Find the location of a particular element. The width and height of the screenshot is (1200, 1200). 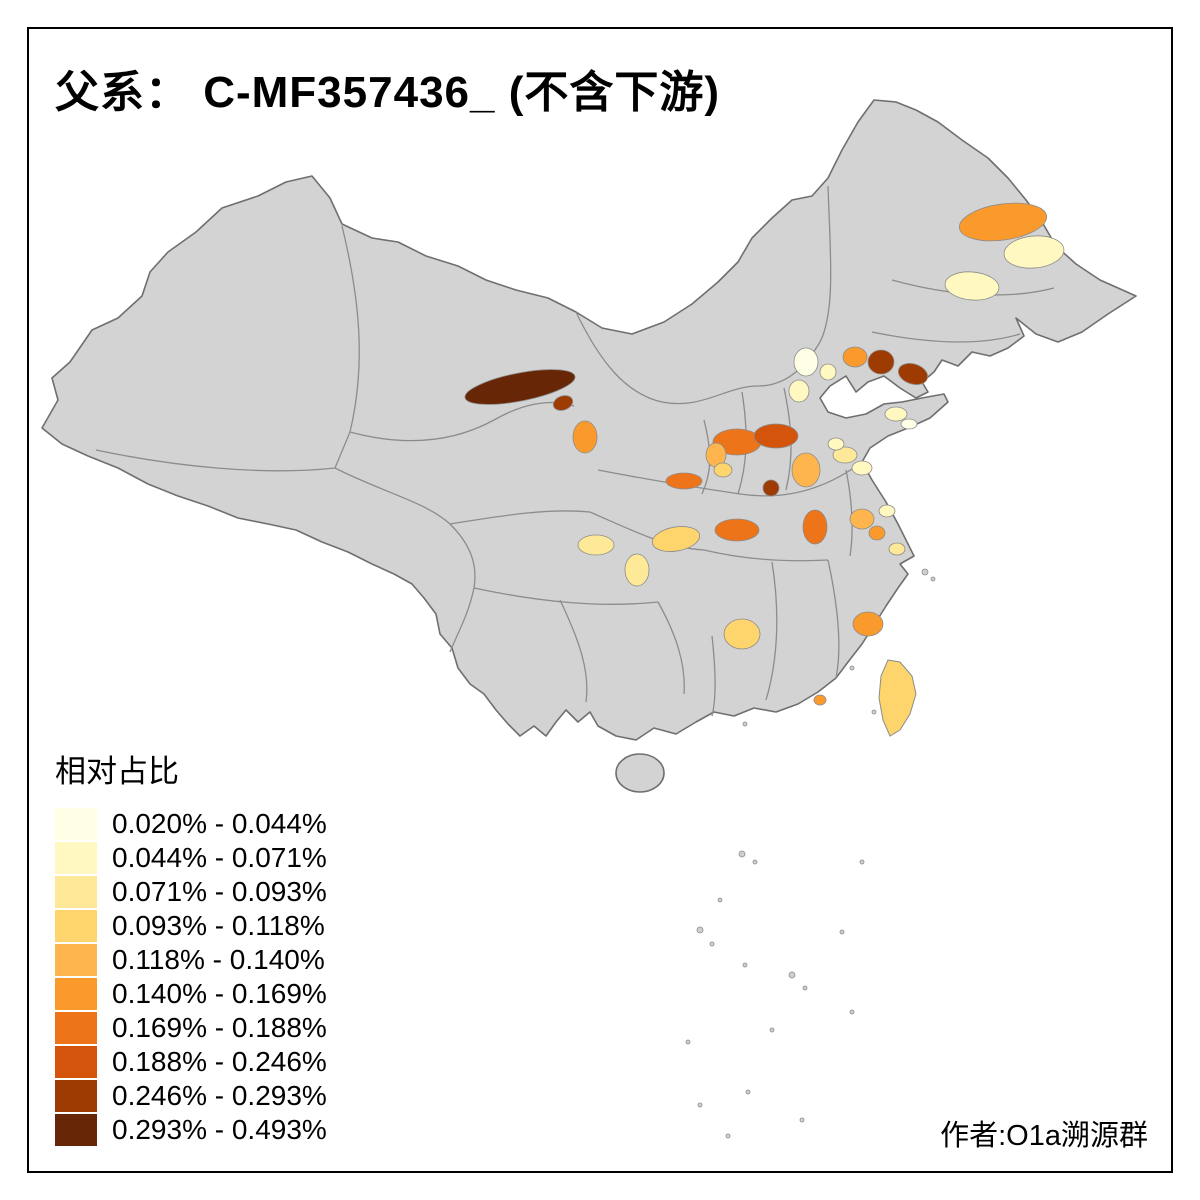

legend-item: 0.246% - 0.293% is located at coordinates (191, 1096).